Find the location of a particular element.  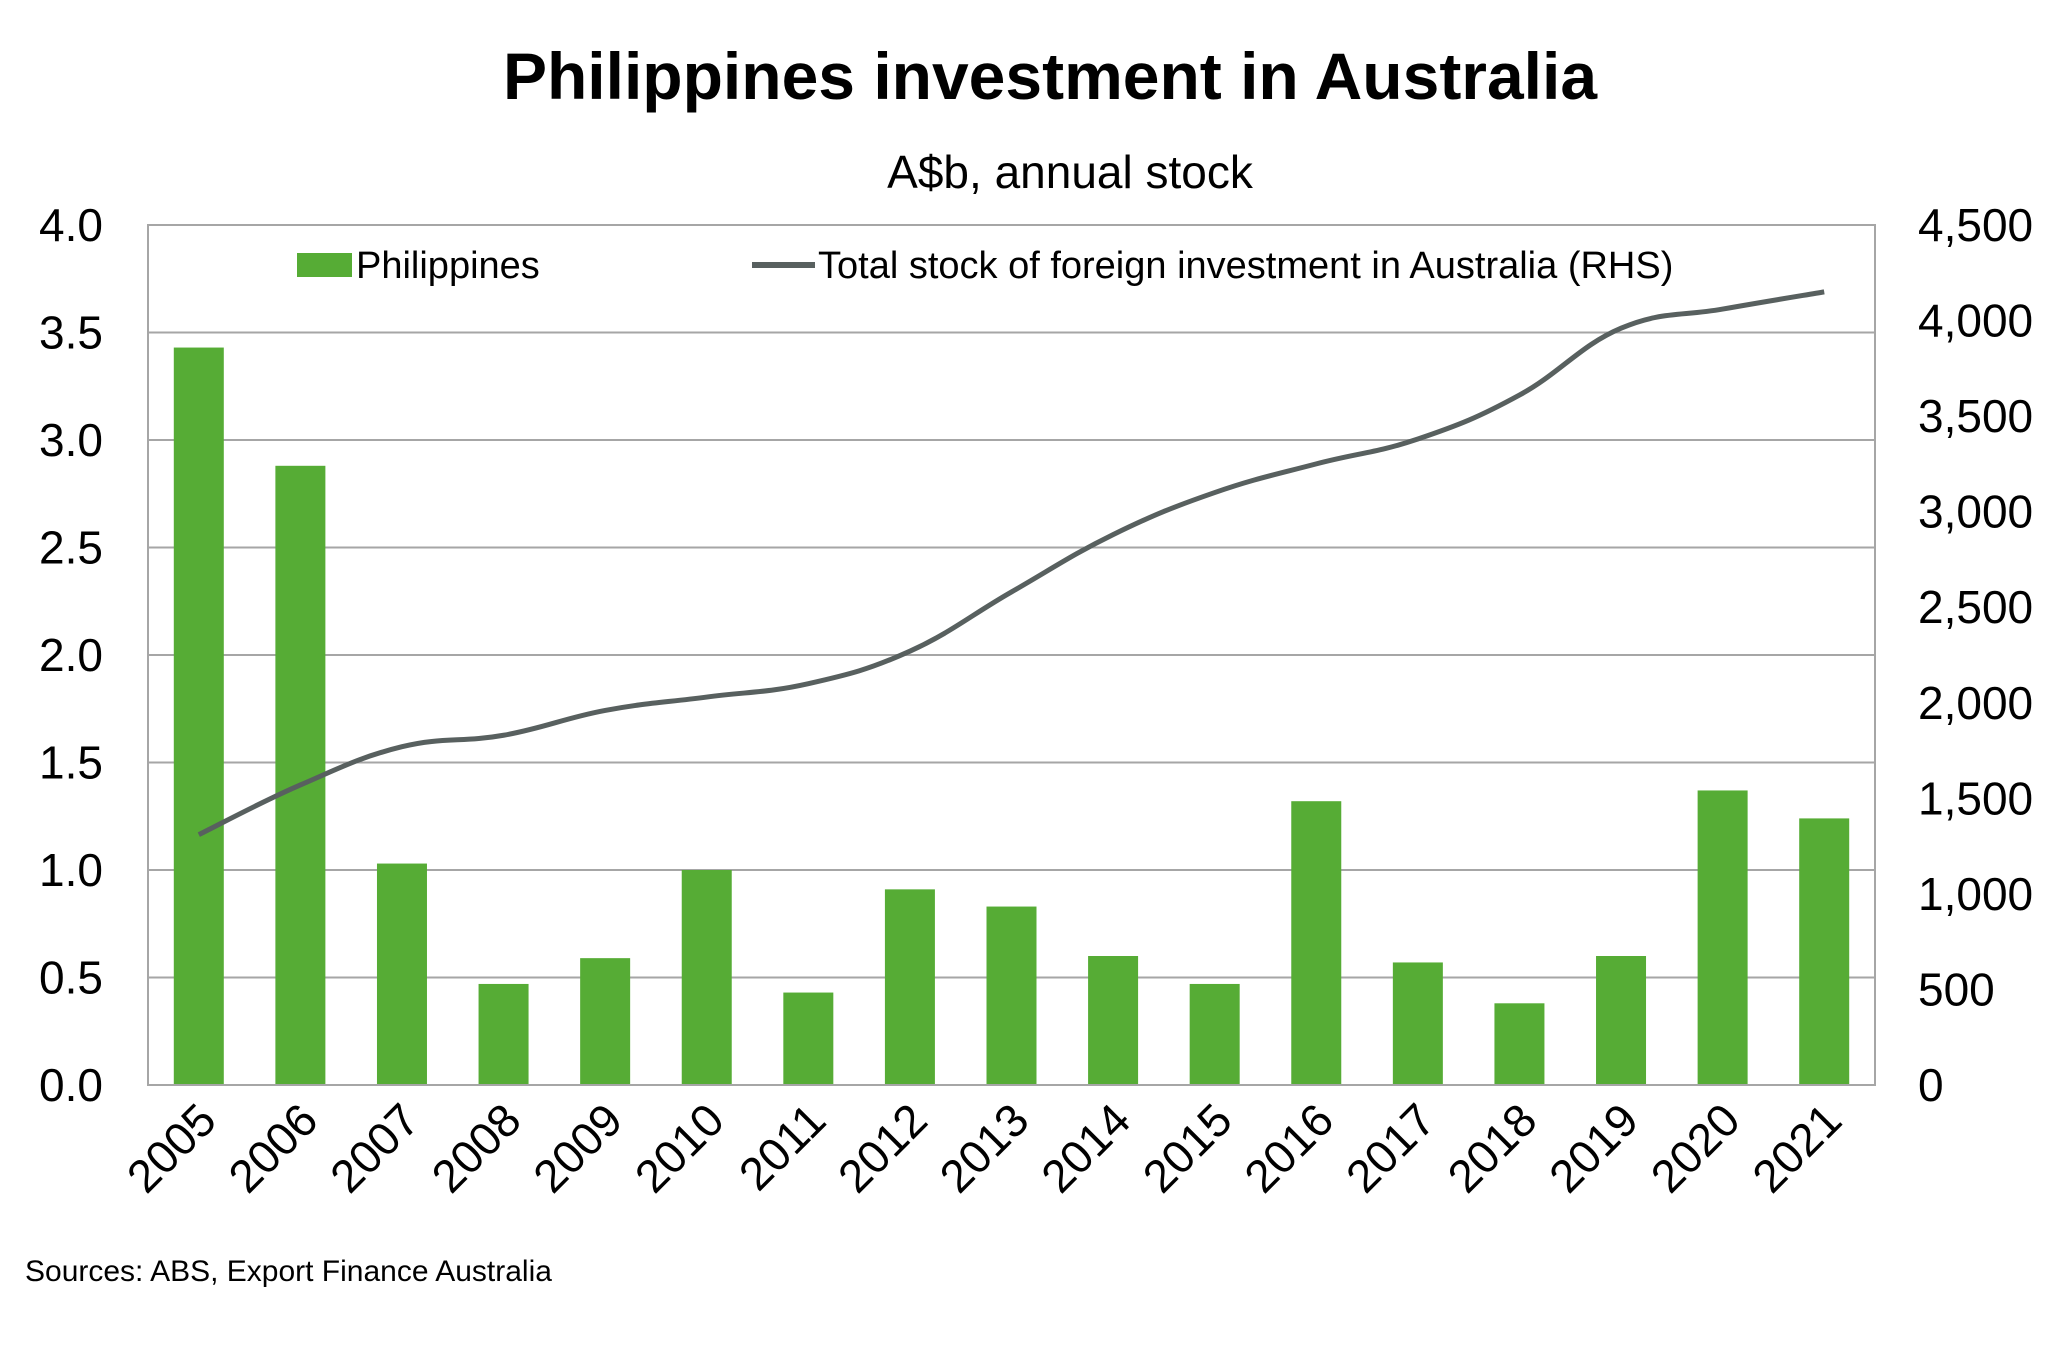

bar-2015 is located at coordinates (1214, 1034).